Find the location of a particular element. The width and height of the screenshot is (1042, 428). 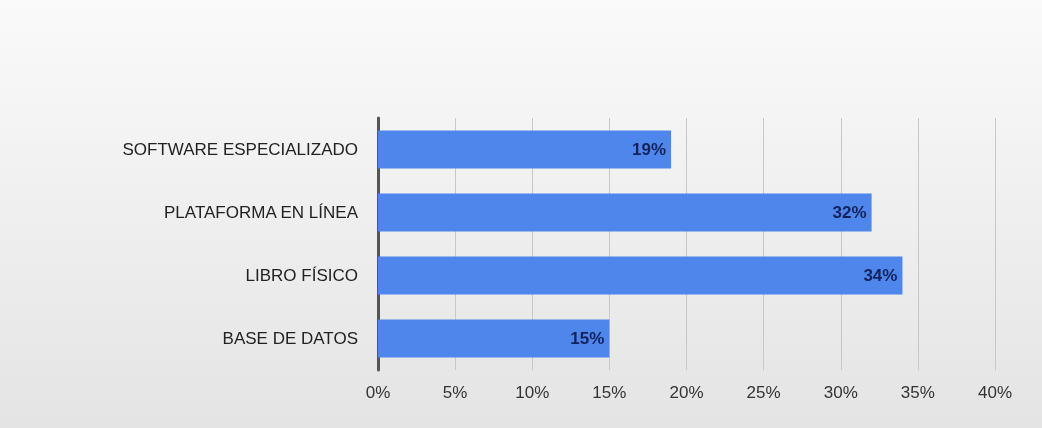

data-label: 34% is located at coordinates (880, 275).